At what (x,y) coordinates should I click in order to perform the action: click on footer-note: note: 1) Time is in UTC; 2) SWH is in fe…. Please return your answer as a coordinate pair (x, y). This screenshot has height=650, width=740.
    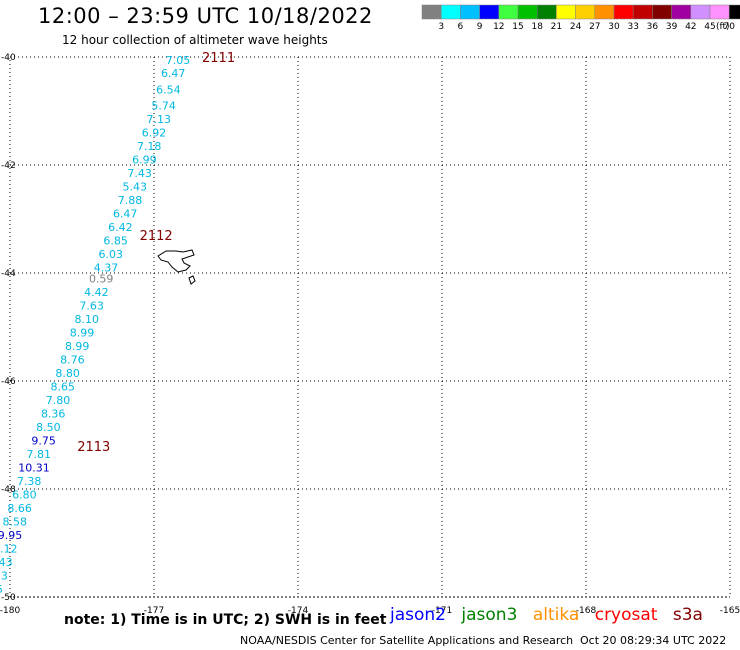
    Looking at the image, I should click on (225, 620).